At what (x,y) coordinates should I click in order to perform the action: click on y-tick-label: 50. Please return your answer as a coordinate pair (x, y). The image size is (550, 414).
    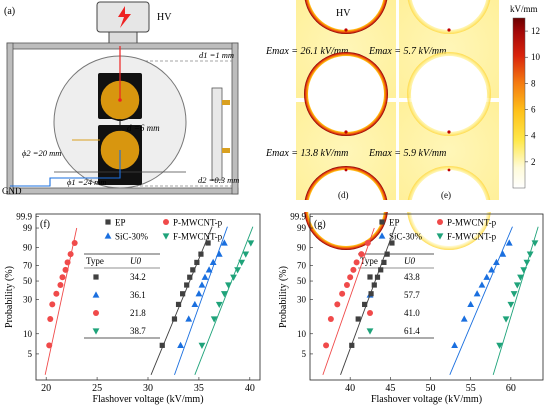
    Looking at the image, I should click on (28, 281).